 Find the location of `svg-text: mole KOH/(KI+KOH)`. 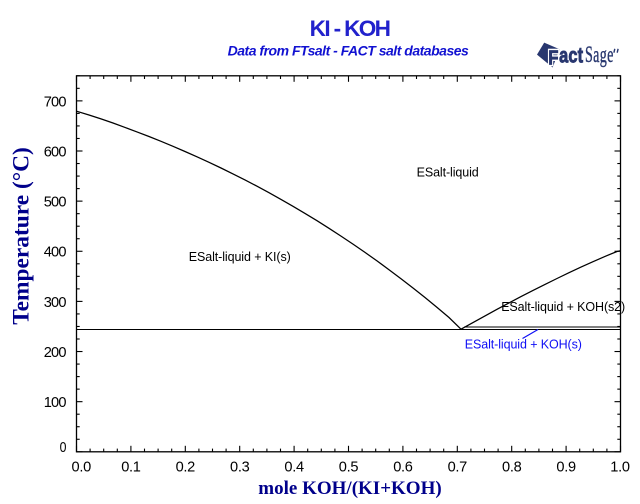

svg-text: mole KOH/(KI+KOH) is located at coordinates (349, 488).